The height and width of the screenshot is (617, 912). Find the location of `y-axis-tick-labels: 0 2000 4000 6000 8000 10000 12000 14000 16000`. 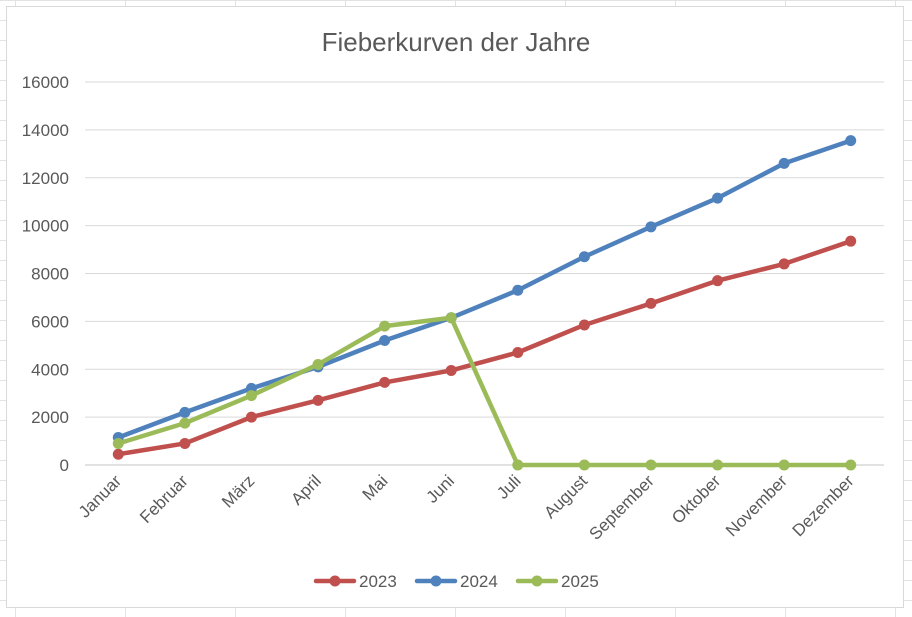

y-axis-tick-labels: 0 2000 4000 6000 8000 10000 12000 14000 16000 is located at coordinates (45, 274).